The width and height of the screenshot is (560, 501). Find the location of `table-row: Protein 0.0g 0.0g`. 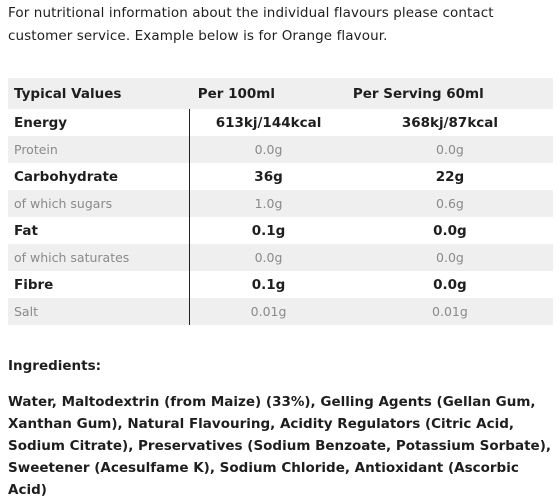

table-row: Protein 0.0g 0.0g is located at coordinates (280, 149).